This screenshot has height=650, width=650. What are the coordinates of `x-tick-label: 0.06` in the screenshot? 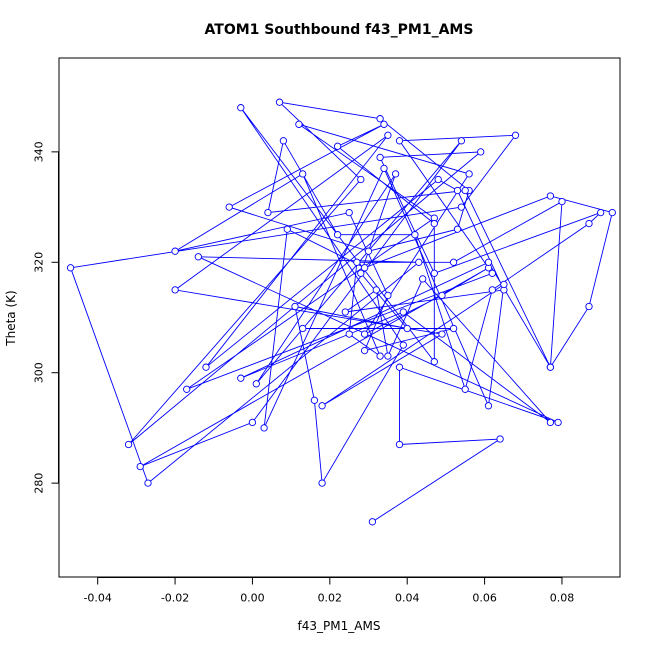 It's located at (484, 598).